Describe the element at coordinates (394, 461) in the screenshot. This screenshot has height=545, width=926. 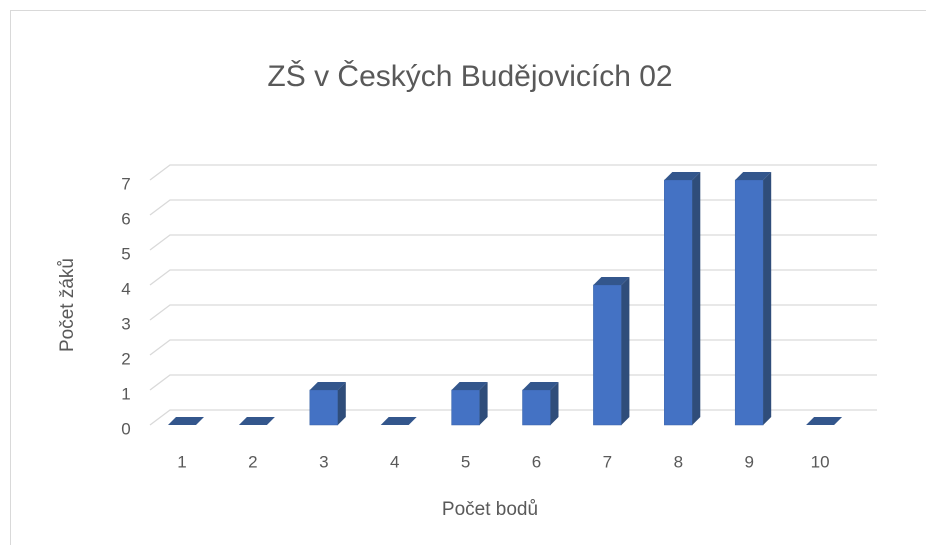
I see `x-tick-label: 4` at that location.